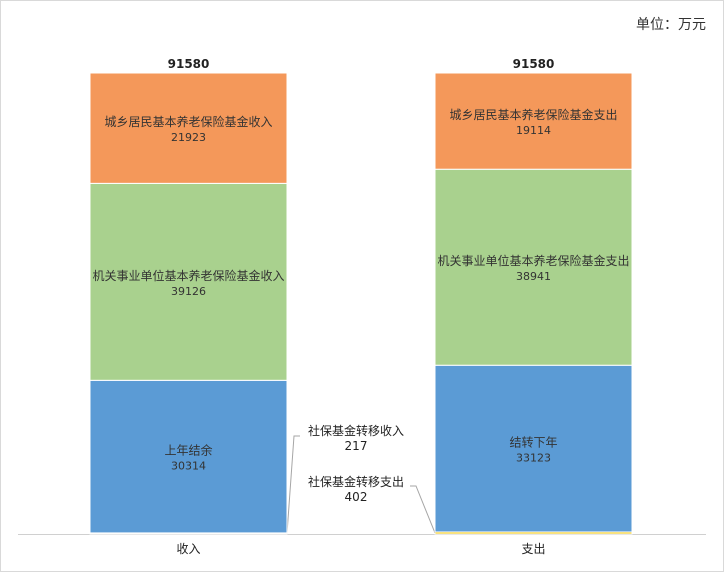 This screenshot has height=572, width=724. What do you see at coordinates (356, 446) in the screenshot?
I see `callout-value: 217` at bounding box center [356, 446].